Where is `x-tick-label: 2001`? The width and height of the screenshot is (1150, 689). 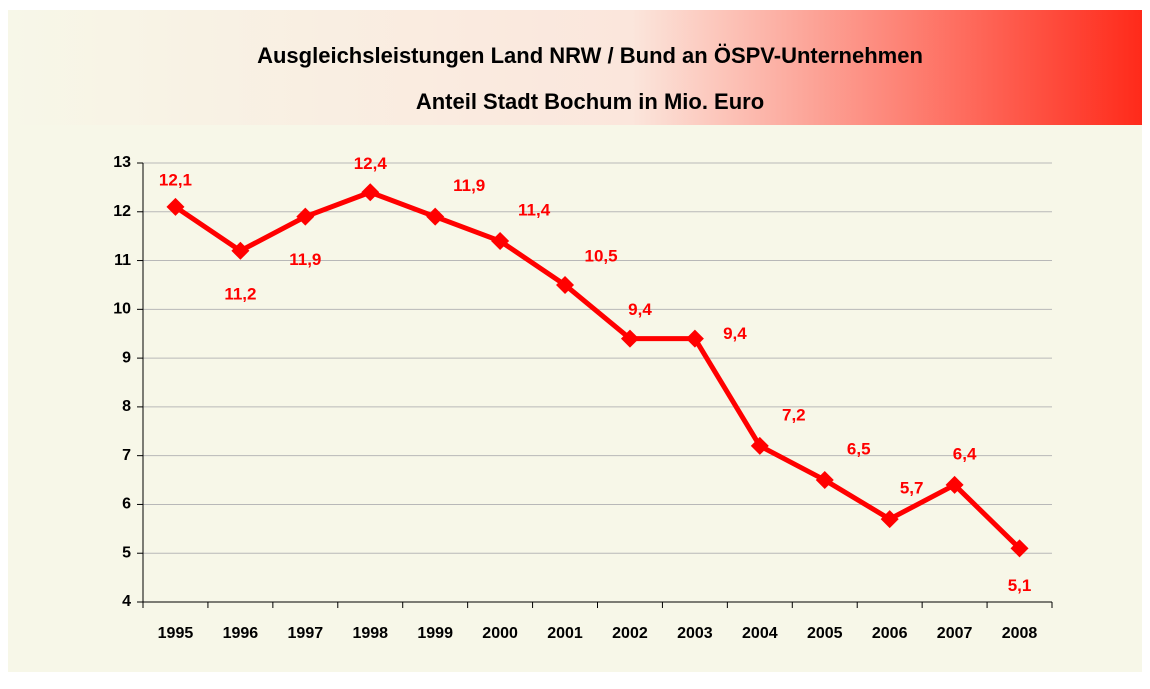
x-tick-label: 2001 is located at coordinates (565, 633).